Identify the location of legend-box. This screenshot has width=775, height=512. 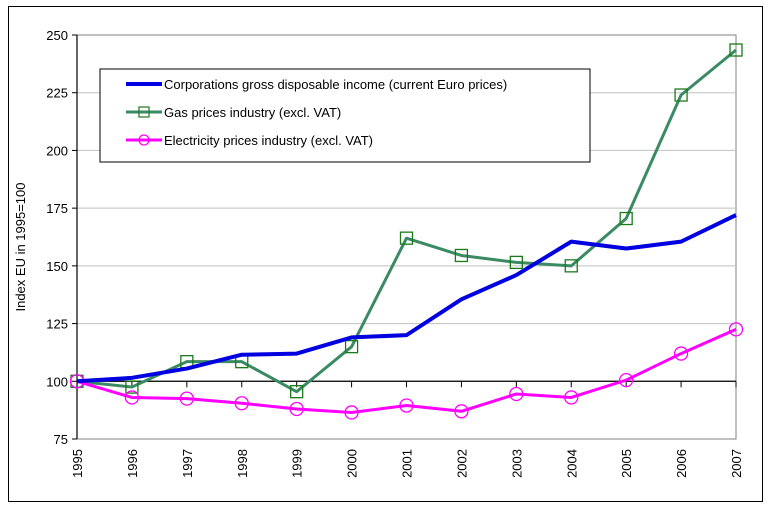
(345, 115).